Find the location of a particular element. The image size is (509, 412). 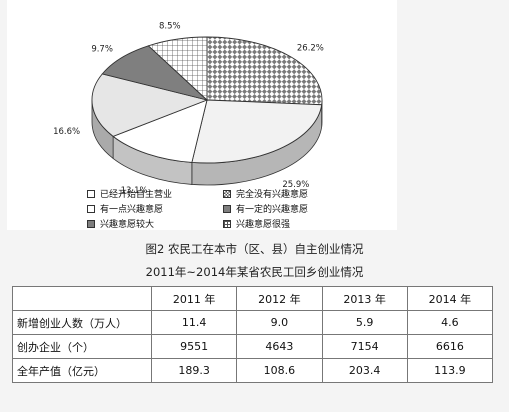

pie-slice-label: 13.1% is located at coordinates (134, 191).